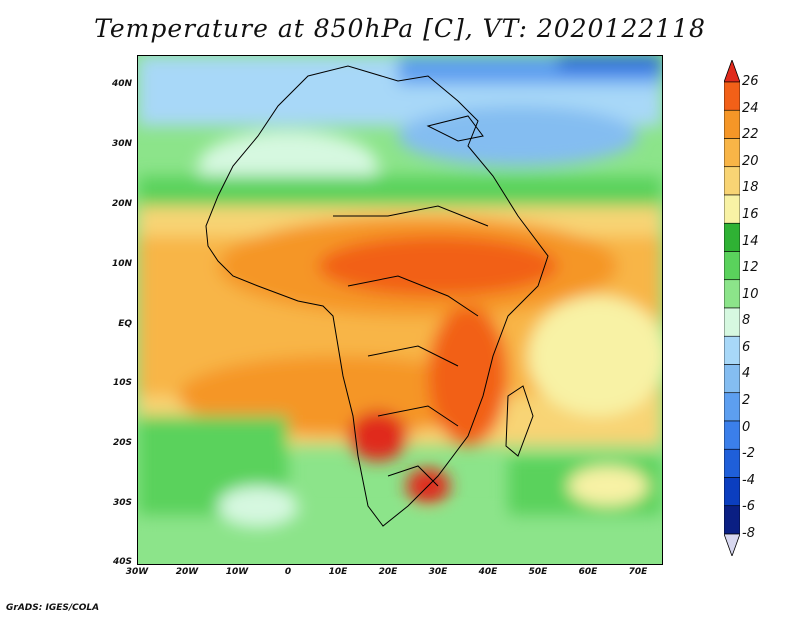  What do you see at coordinates (750, 135) in the screenshot?
I see `colorbar-label: 22` at bounding box center [750, 135].